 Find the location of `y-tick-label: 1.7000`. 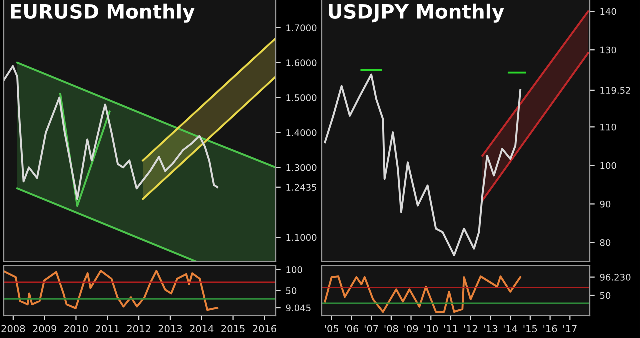

y-tick-label: 1.7000 is located at coordinates (301, 28).